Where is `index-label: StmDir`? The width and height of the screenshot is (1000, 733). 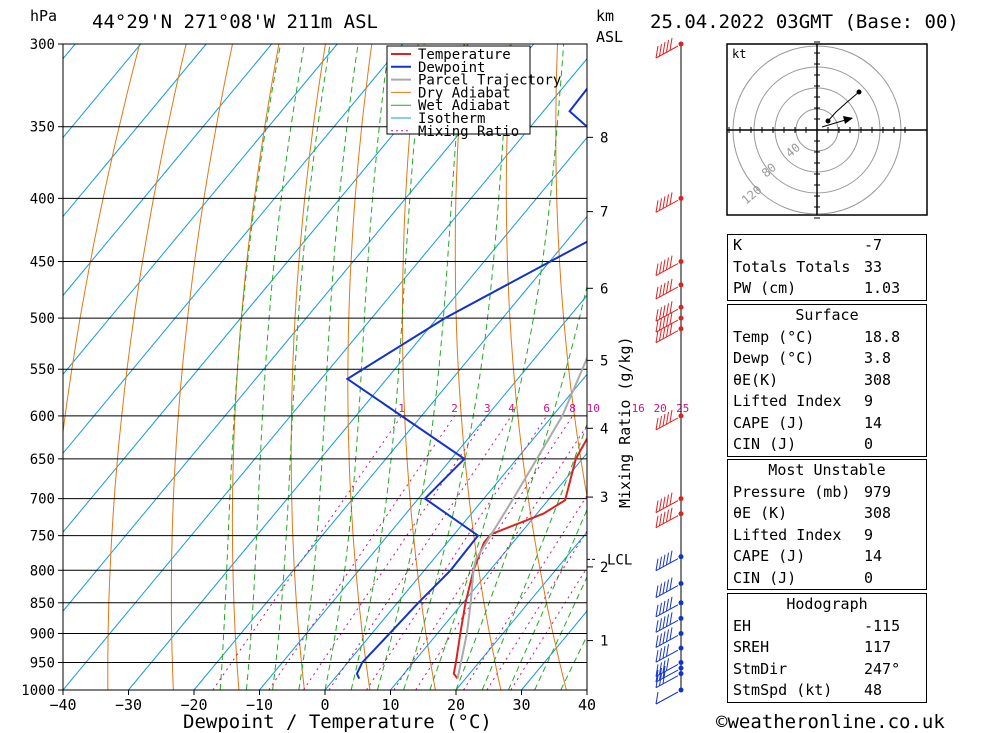
index-label: StmDir is located at coordinates (760, 668).